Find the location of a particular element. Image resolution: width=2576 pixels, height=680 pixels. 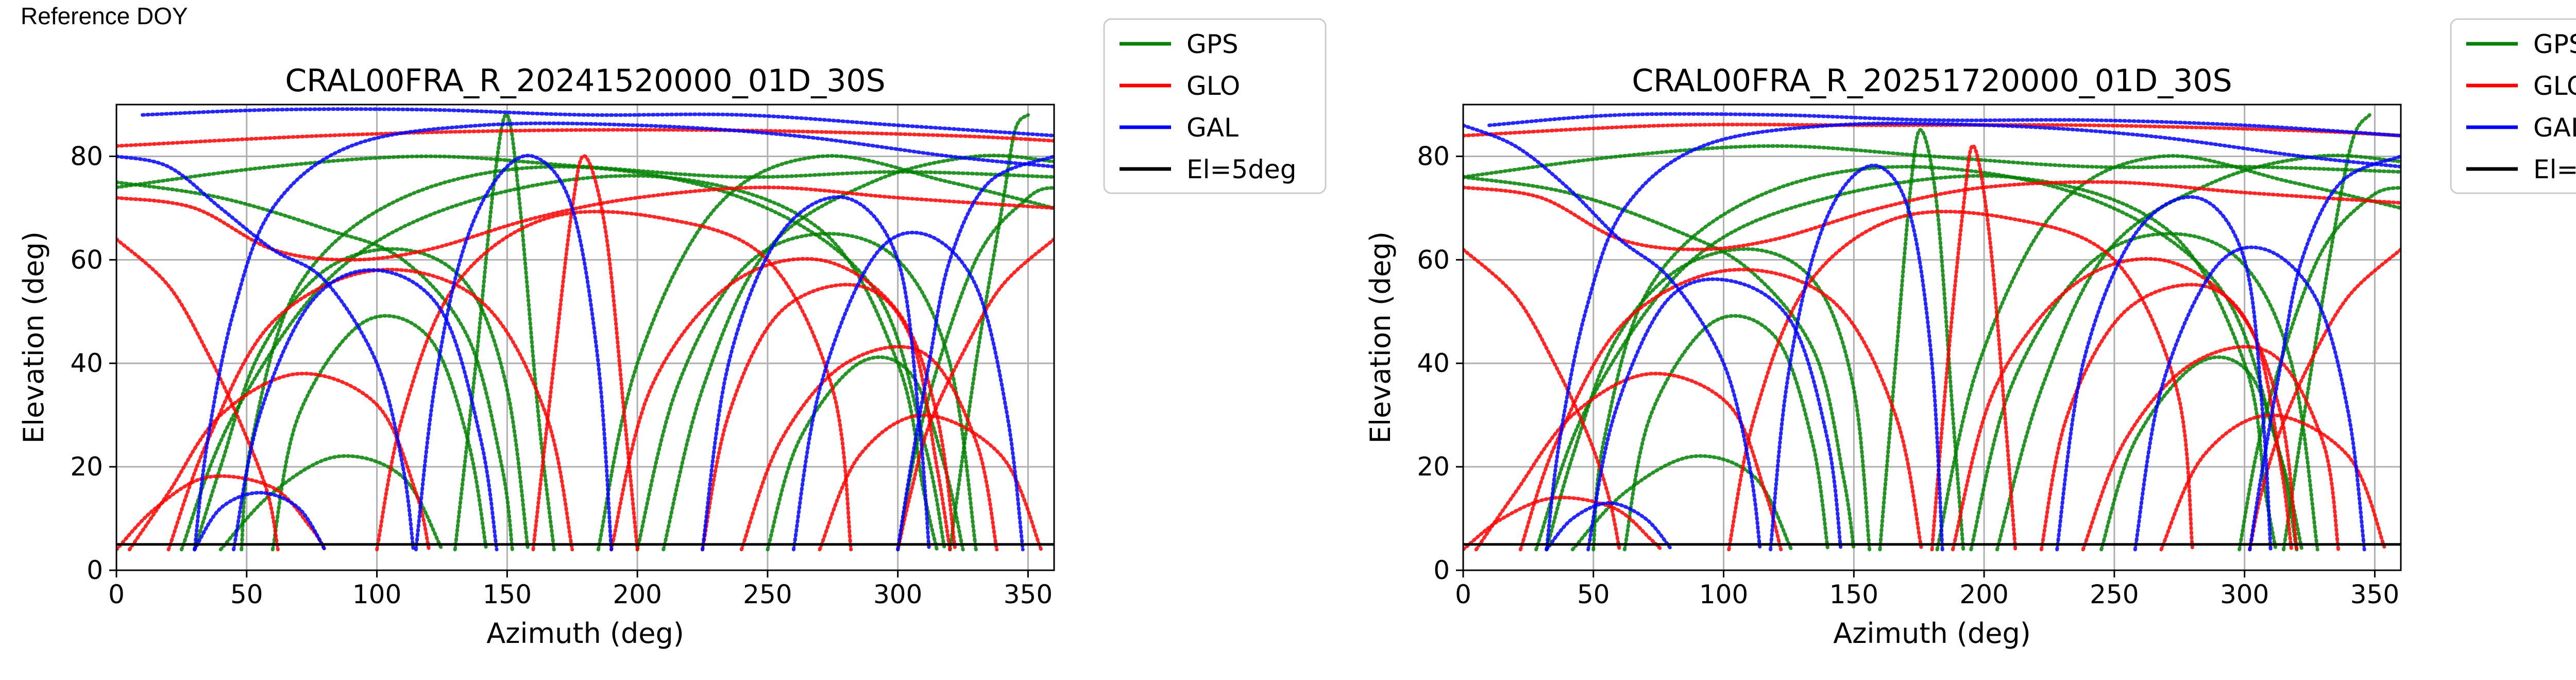

chart-title: CRAL00FRA_R_20251720000_01D_30S is located at coordinates (1932, 81).